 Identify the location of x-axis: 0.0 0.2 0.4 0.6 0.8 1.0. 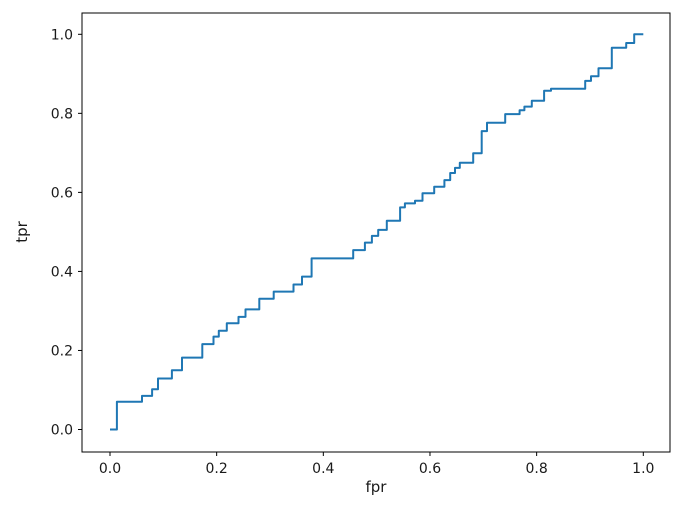
(376, 464).